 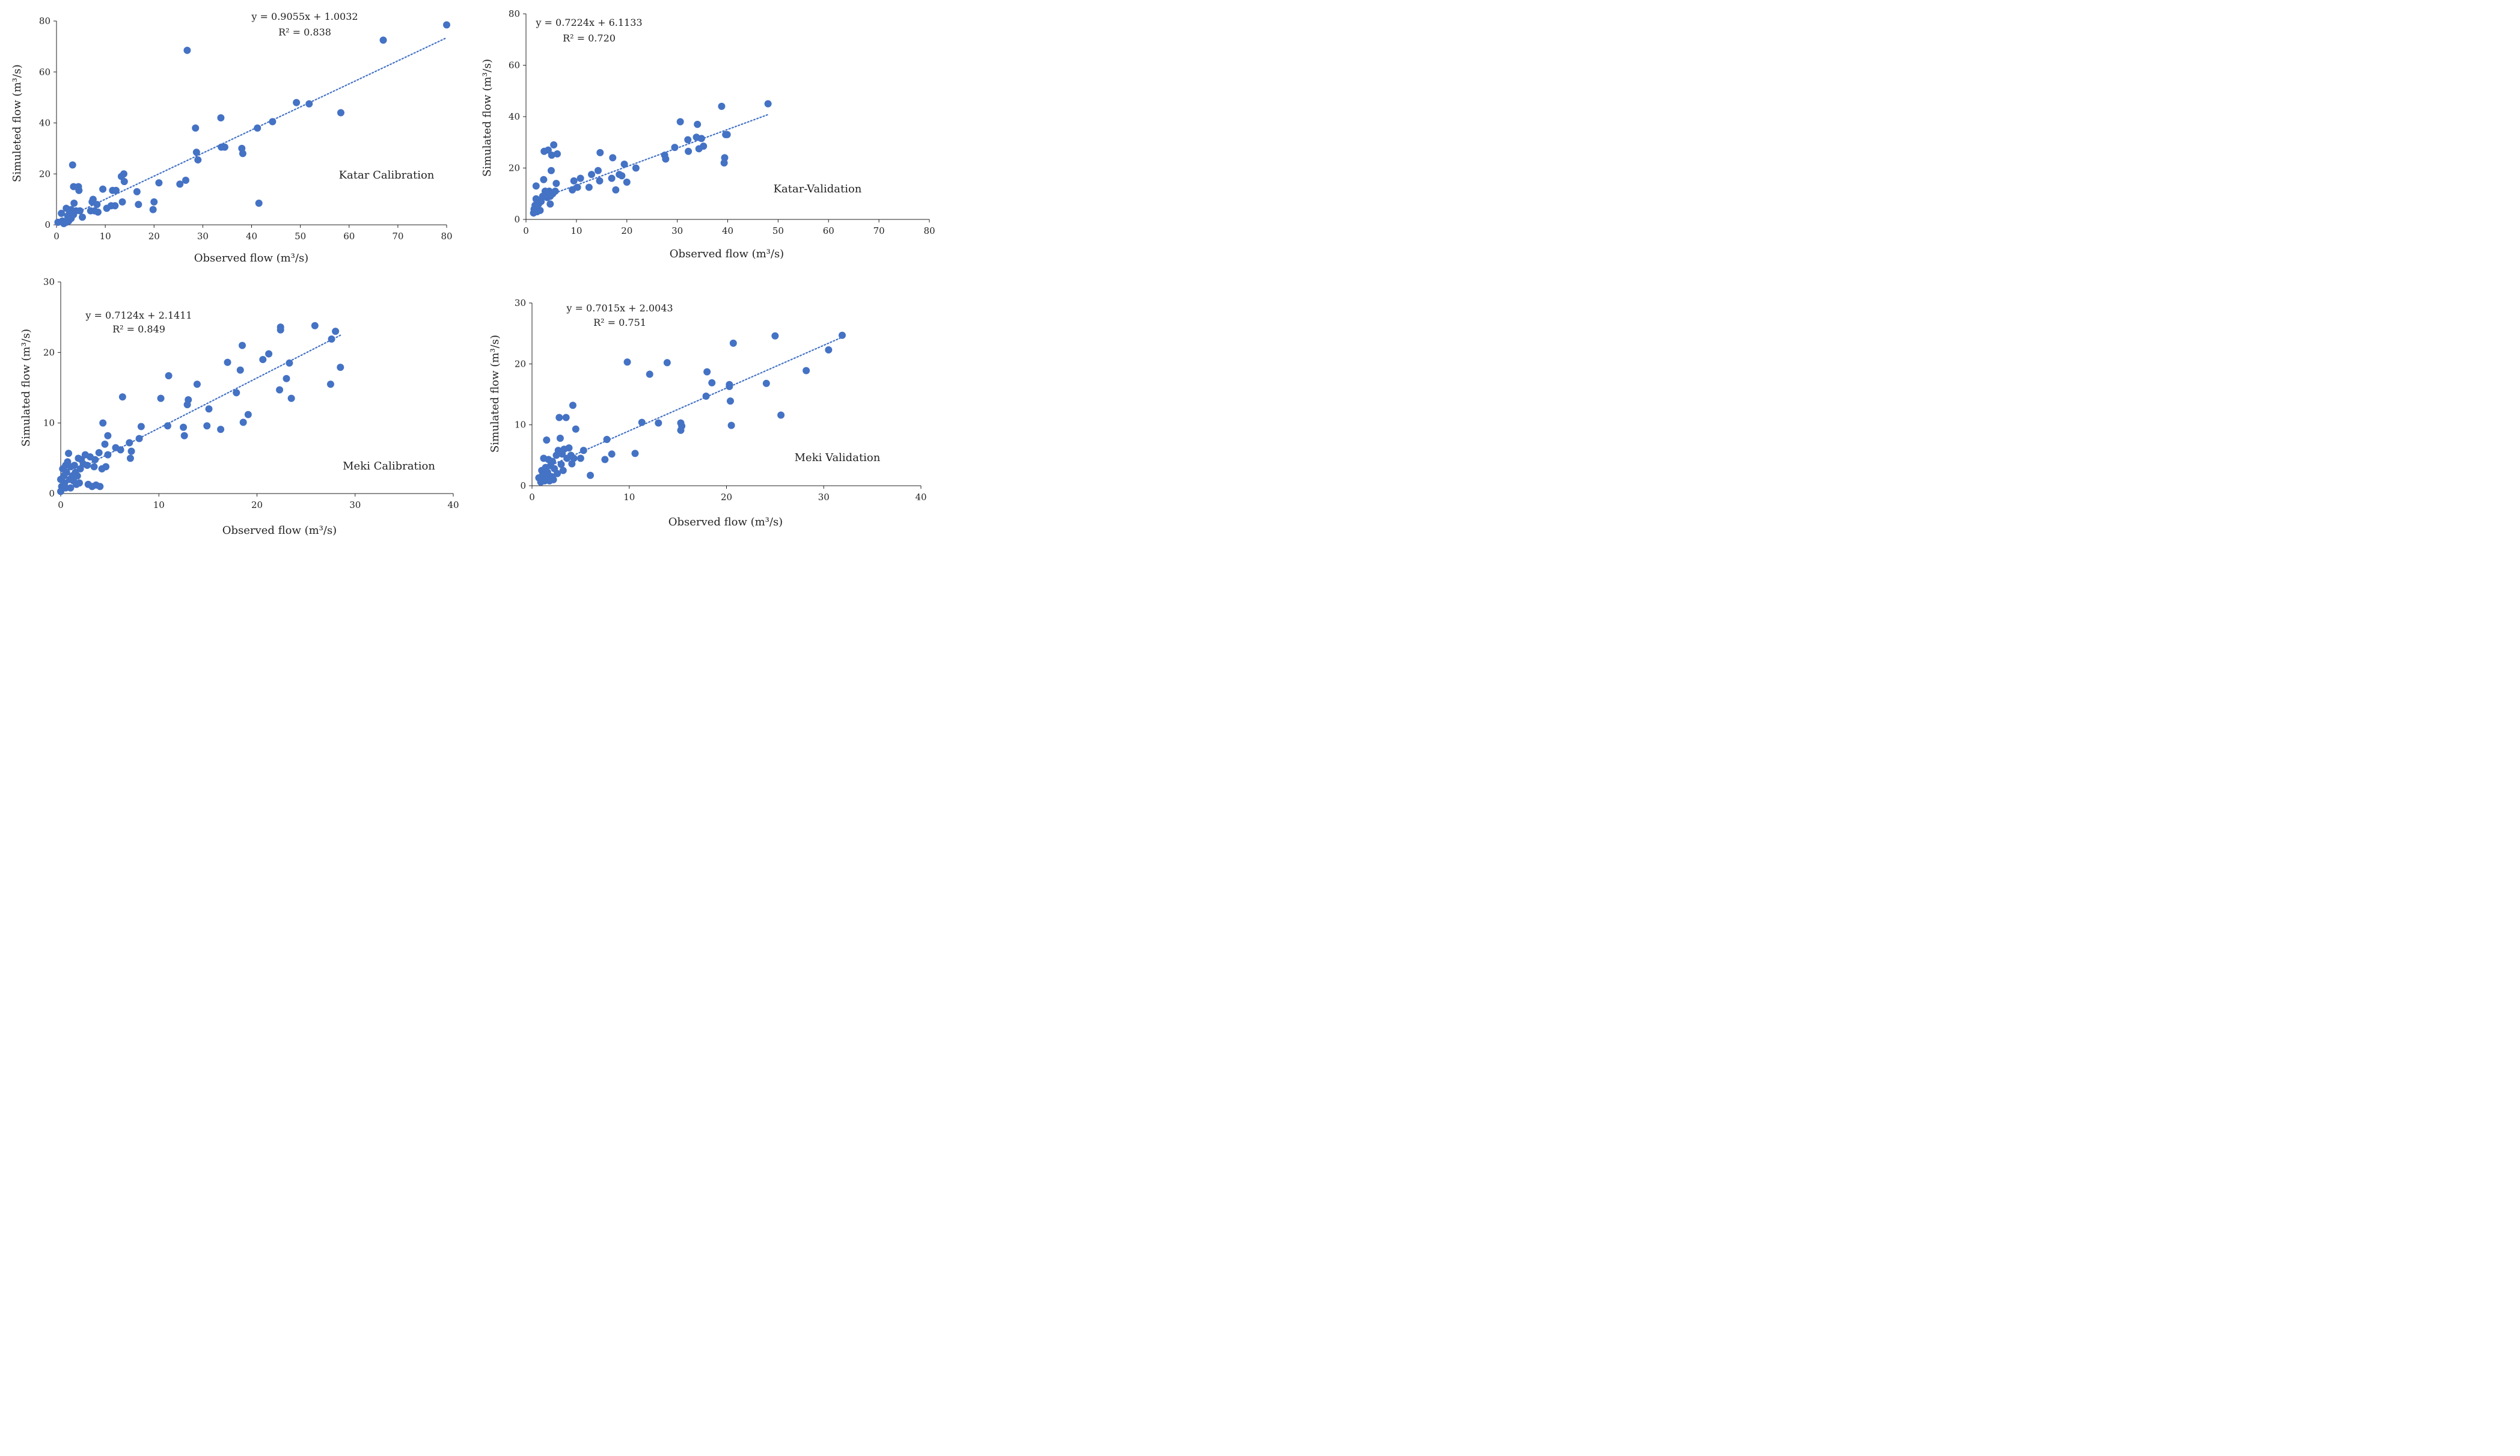 I want to click on katar-validation-x-tick-label: 30, so click(x=677, y=231).